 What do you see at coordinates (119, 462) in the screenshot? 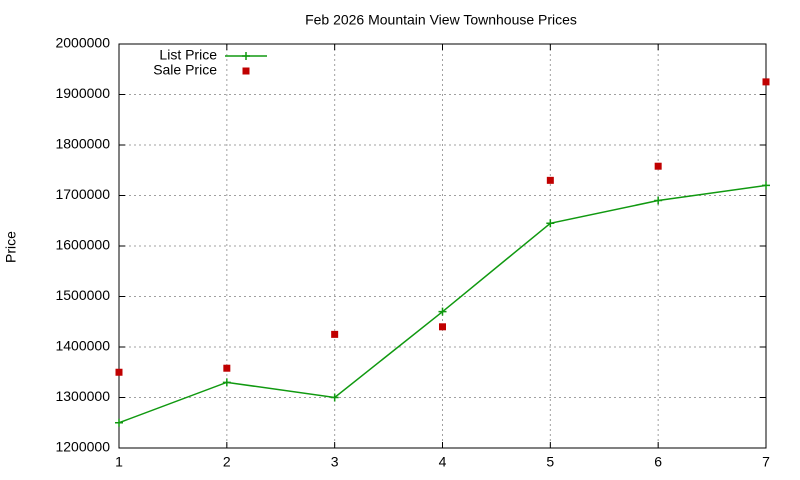
I see `x-tick-label: 1` at bounding box center [119, 462].